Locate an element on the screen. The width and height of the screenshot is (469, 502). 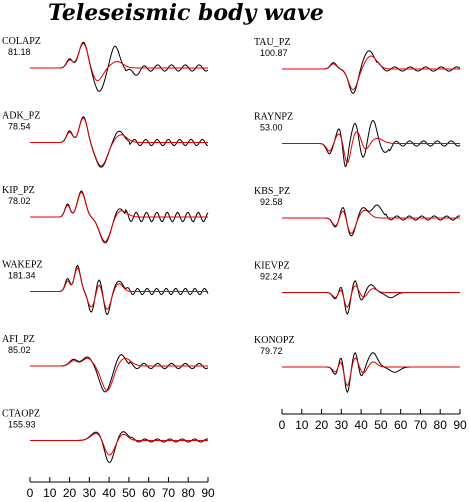
station-name: WAKEPZ is located at coordinates (22, 265).